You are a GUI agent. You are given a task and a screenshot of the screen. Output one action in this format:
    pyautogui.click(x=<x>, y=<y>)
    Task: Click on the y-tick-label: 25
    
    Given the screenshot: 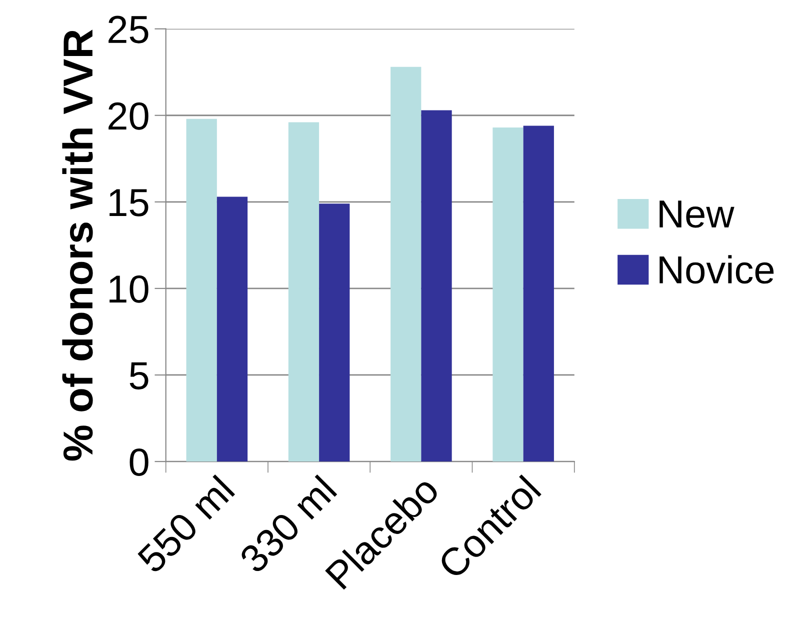 What is the action you would take?
    pyautogui.click(x=128, y=30)
    